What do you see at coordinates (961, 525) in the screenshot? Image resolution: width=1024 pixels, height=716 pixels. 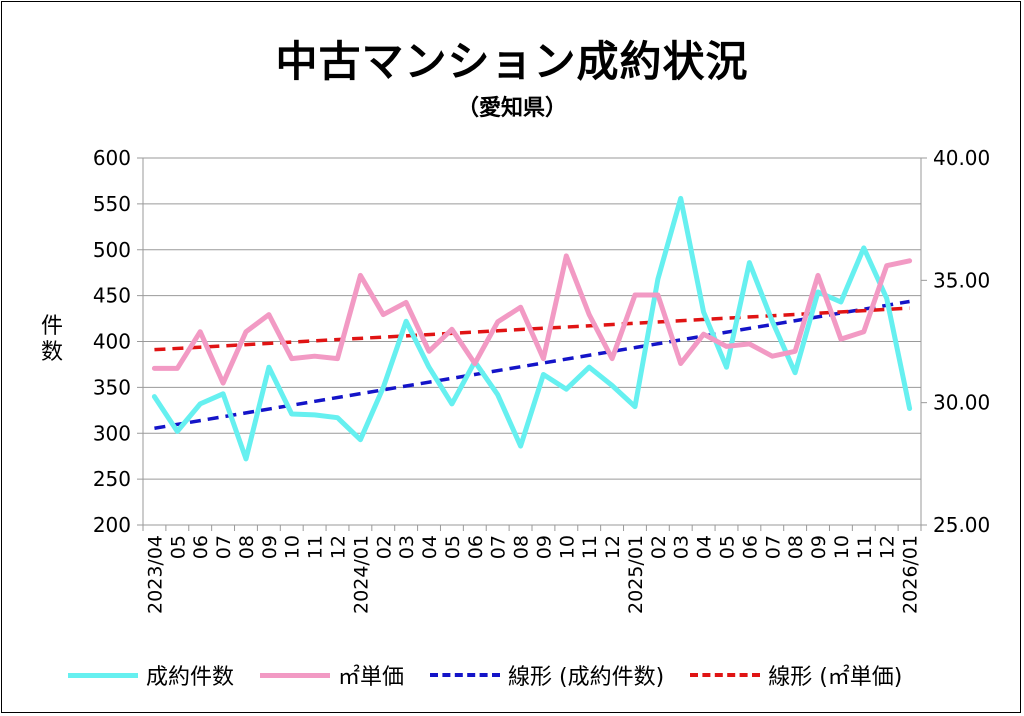 I see `y-right-tick-label: 25.00` at bounding box center [961, 525].